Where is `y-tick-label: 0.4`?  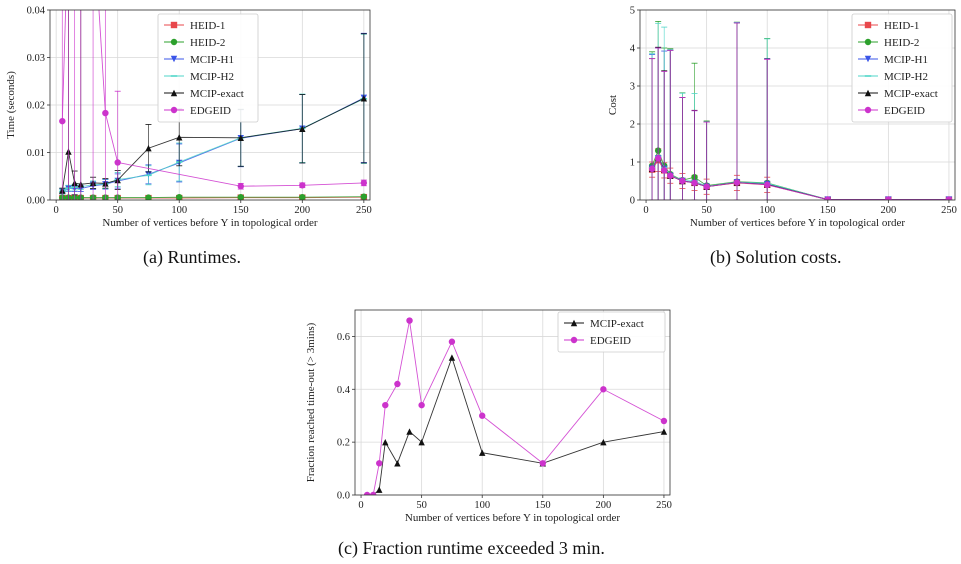
y-tick-label: 0.4 is located at coordinates (344, 390).